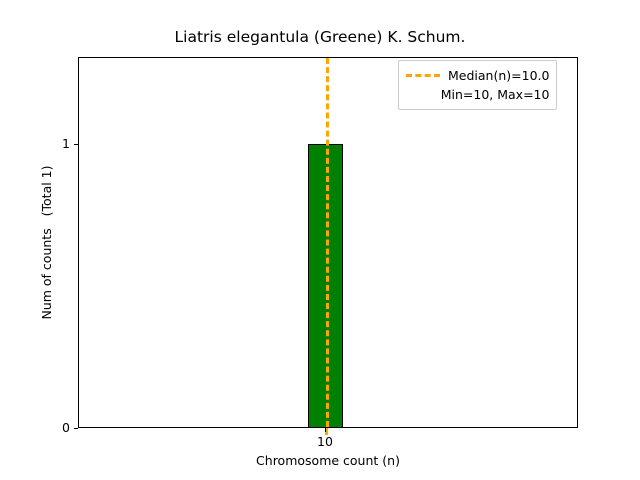 This screenshot has height=480, width=640. What do you see at coordinates (495, 94) in the screenshot?
I see `legend-label-minmax: Min=10, Max=10` at bounding box center [495, 94].